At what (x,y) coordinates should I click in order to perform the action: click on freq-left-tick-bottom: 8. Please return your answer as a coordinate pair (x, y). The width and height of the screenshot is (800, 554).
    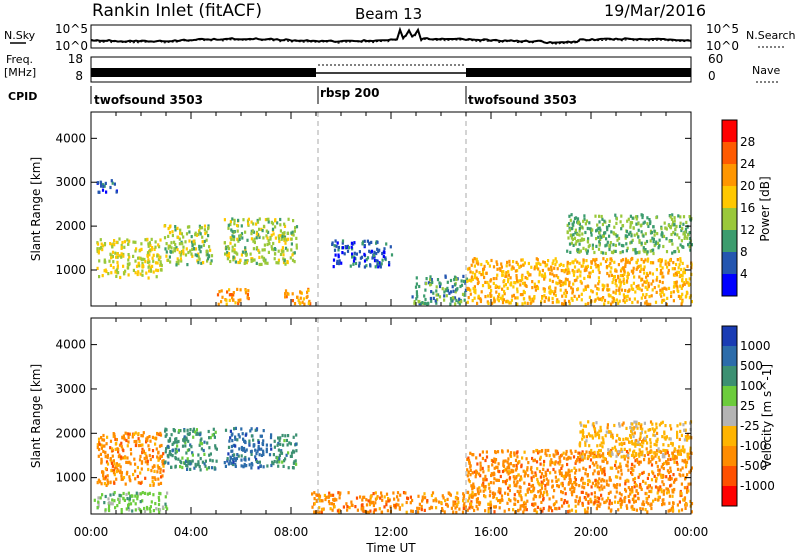
    Looking at the image, I should click on (79, 76).